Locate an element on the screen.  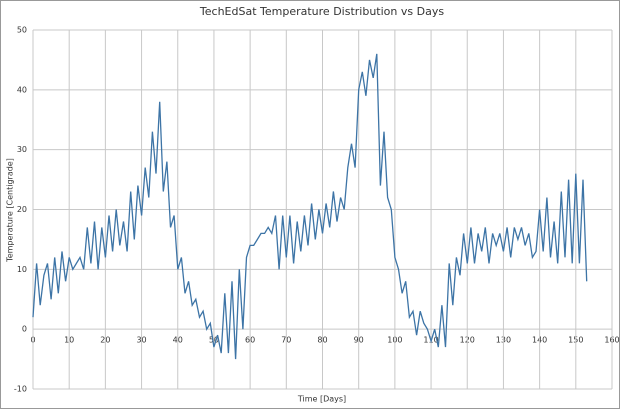
y-tick-label: 20 is located at coordinates (22, 209).